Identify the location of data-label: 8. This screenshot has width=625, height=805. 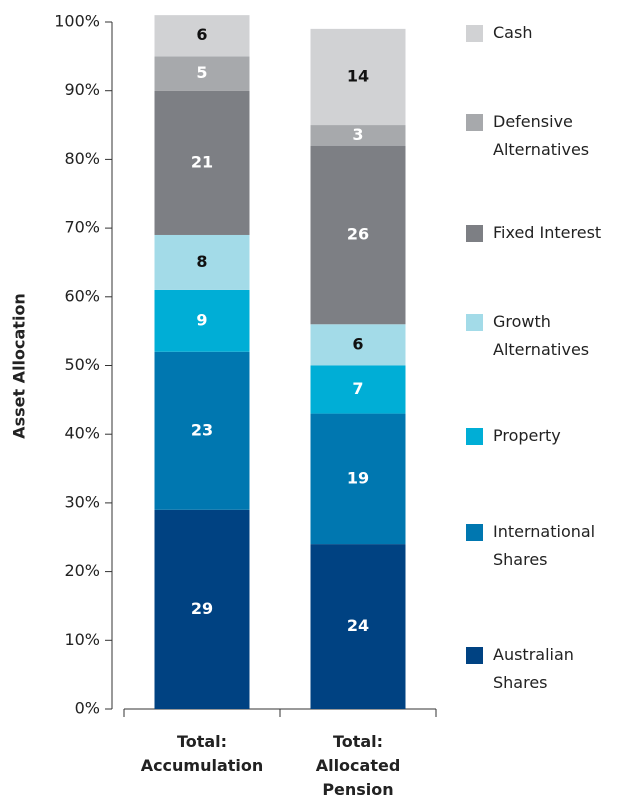
(201, 261).